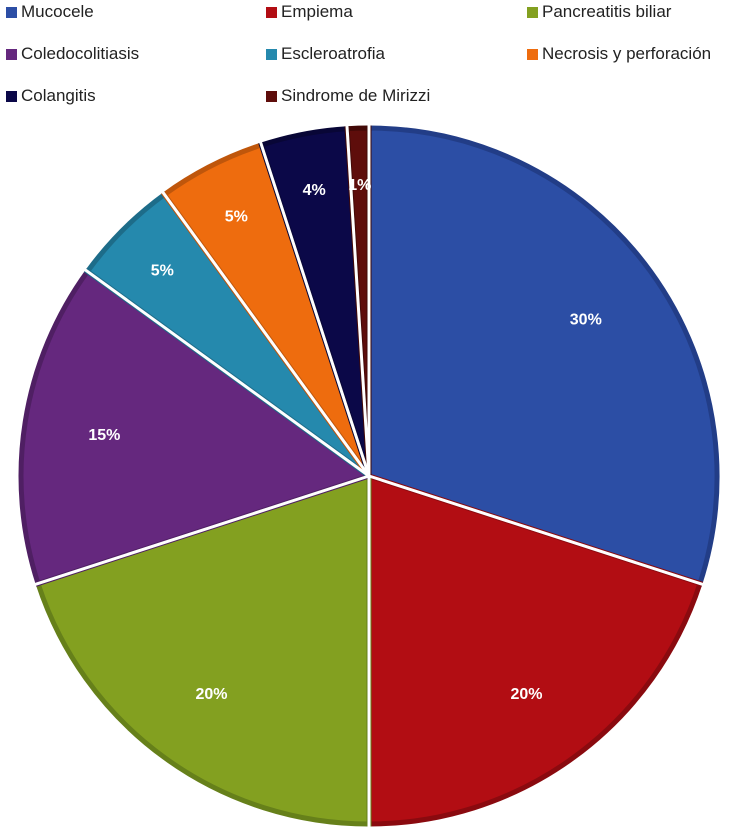  Describe the element at coordinates (57, 11) in the screenshot. I see `legend-label: Mucocele` at that location.